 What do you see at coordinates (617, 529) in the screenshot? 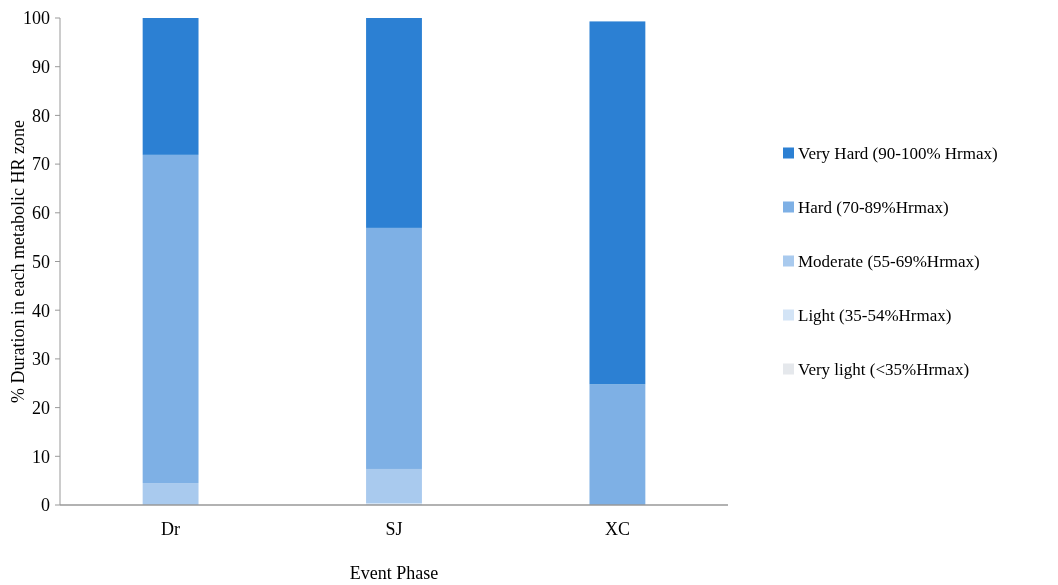
I see `x-tick-label: XC` at bounding box center [617, 529].